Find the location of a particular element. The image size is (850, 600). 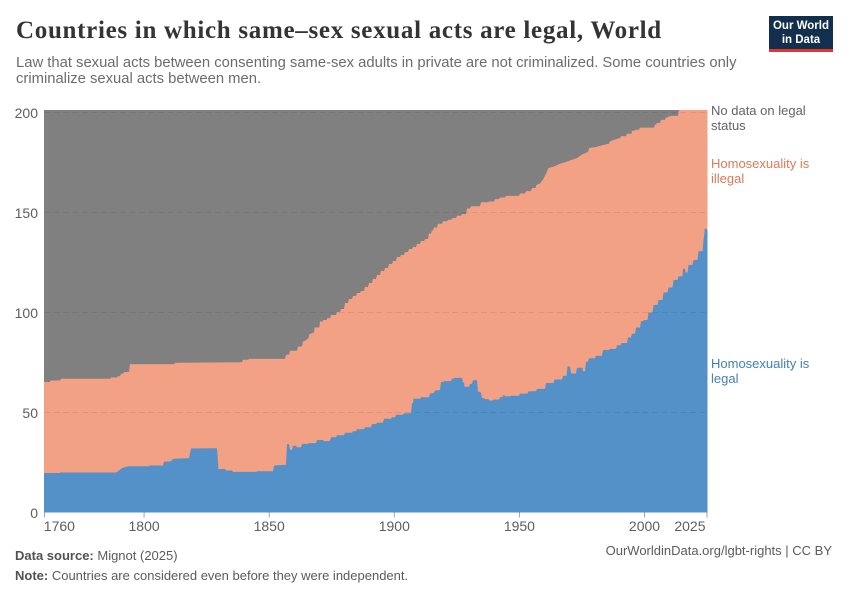

svg-text: 1850 is located at coordinates (269, 526).